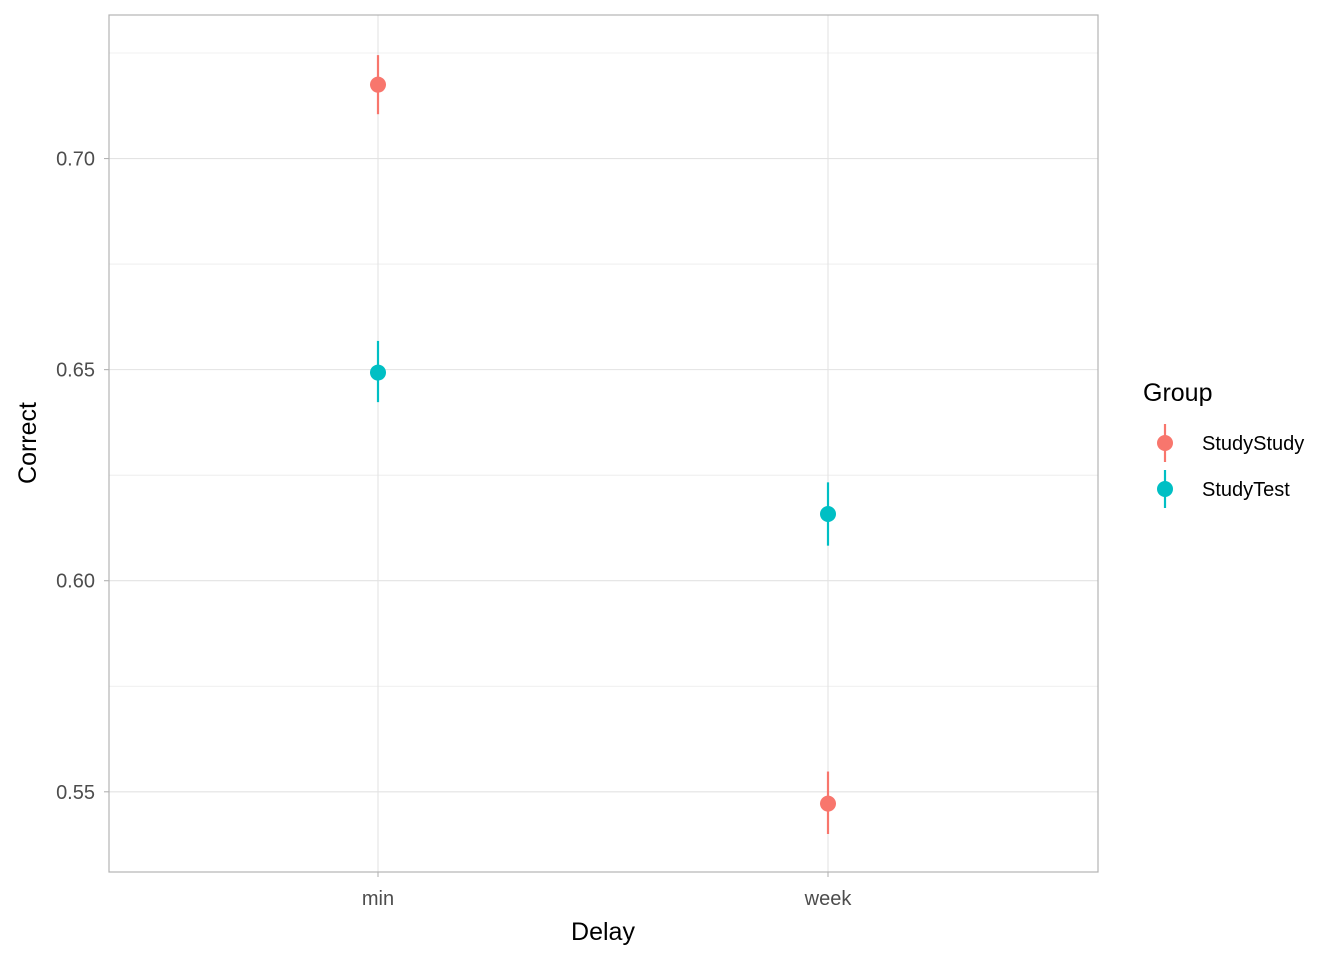 This screenshot has height=960, width=1344. I want to click on y-tick-label-2: 0.65, so click(75, 371).